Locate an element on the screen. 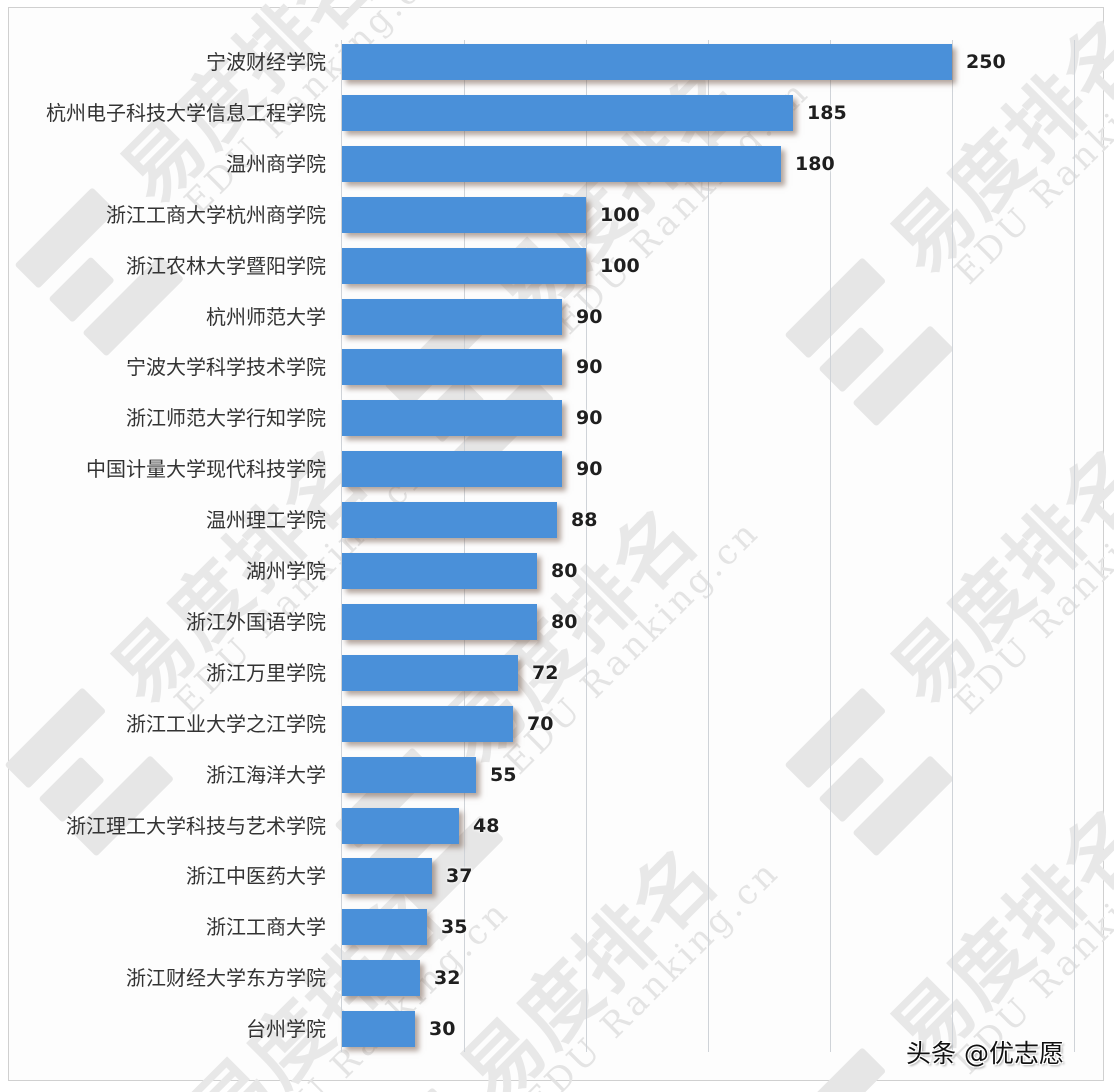 This screenshot has width=1114, height=1092. watermark-logo-icon is located at coordinates (405, 1089).